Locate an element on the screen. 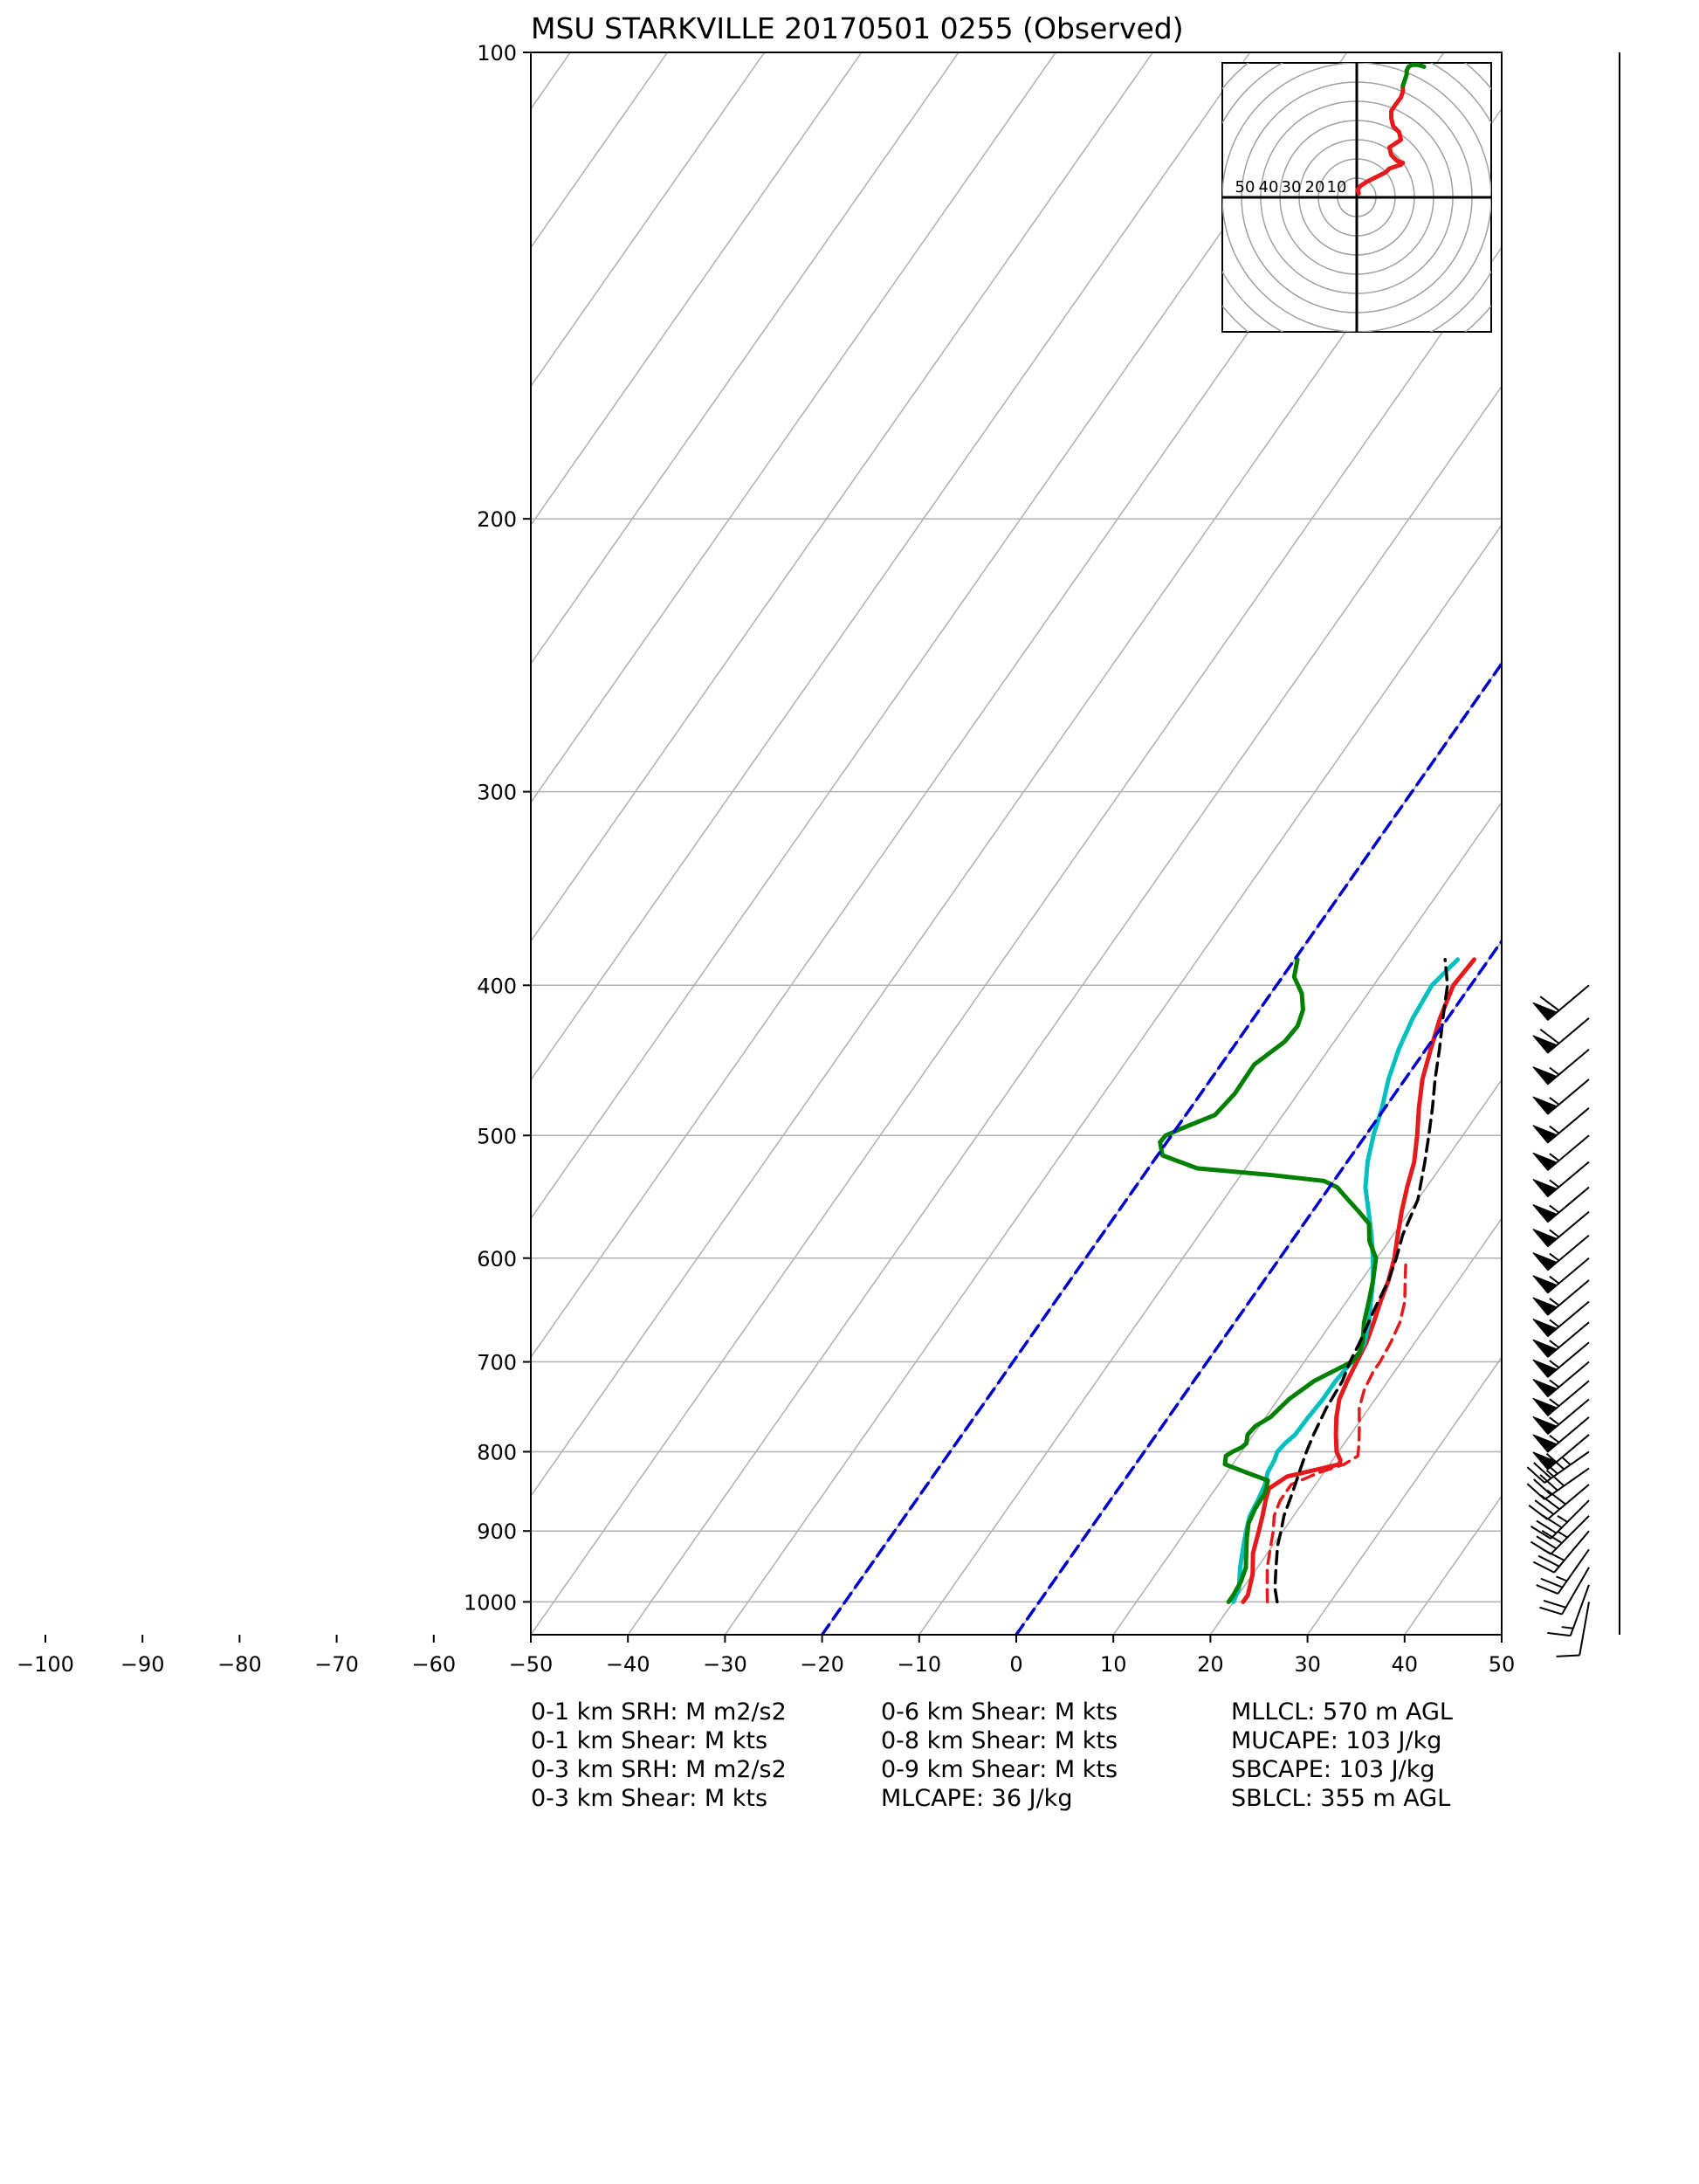  hodograph-ring-label: 40 is located at coordinates (1269, 187).